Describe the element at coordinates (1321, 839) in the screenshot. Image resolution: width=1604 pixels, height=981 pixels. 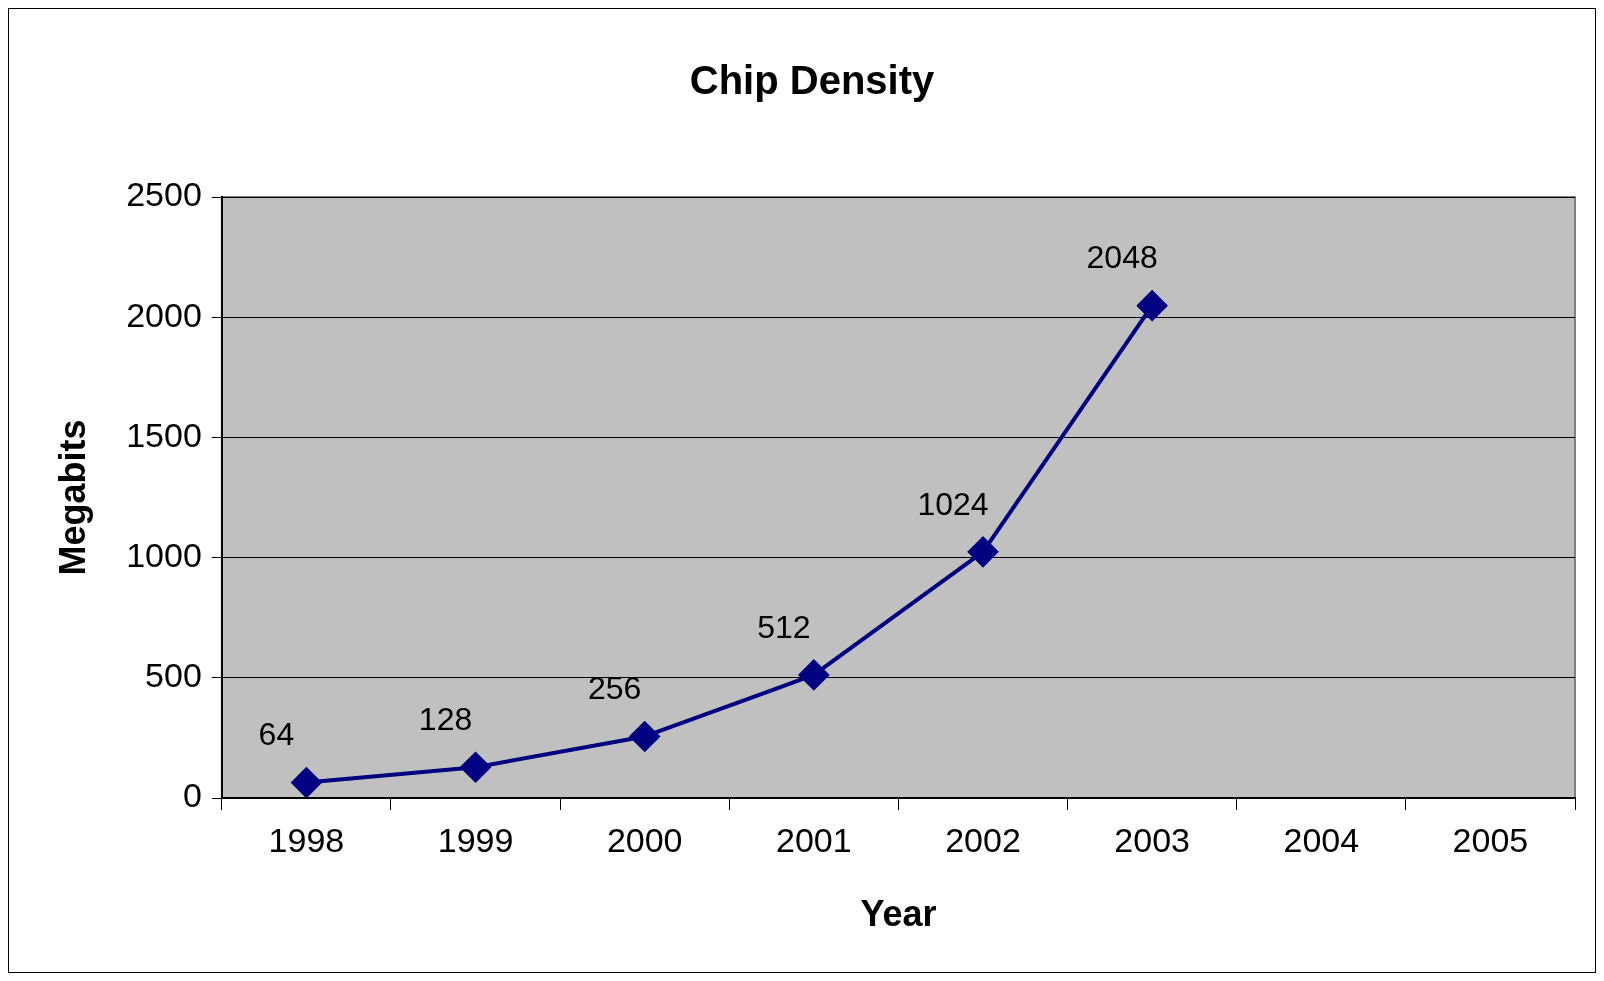
I see `x-tick-label: 2004` at that location.